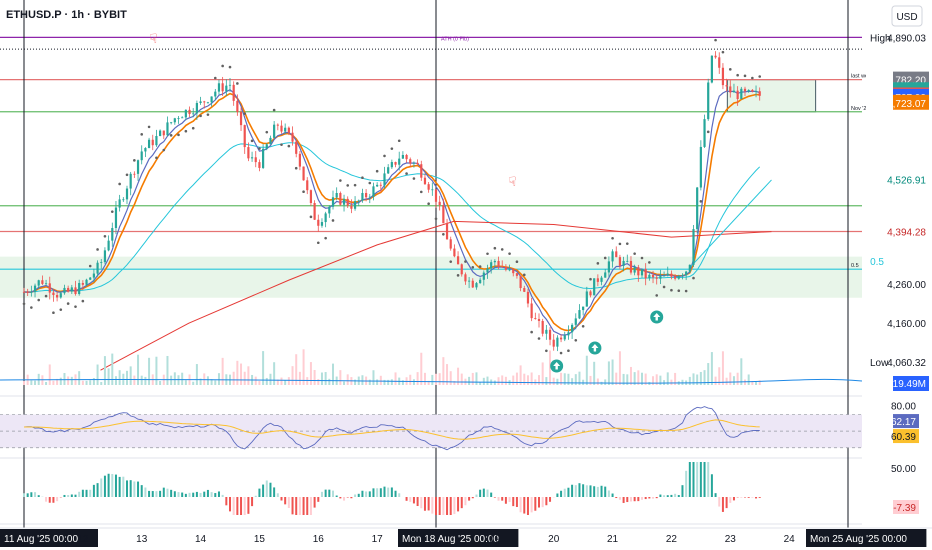 Image resolution: width=932 pixels, height=550 pixels. I want to click on hline-label-0: ATH (0 Fib), so click(455, 39).